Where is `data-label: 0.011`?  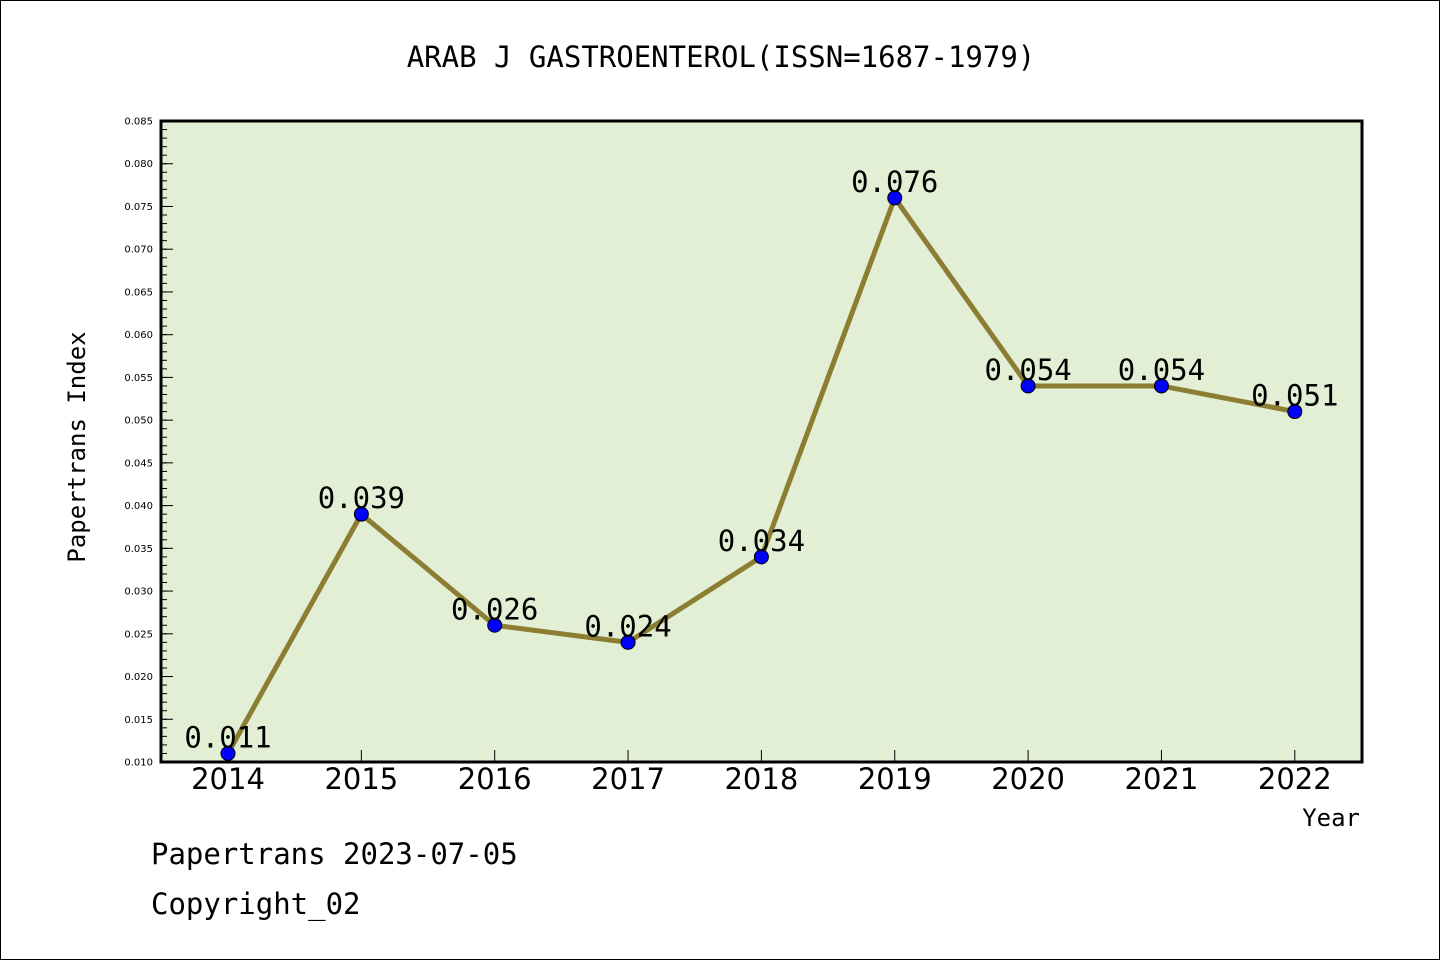 data-label: 0.011 is located at coordinates (227, 737).